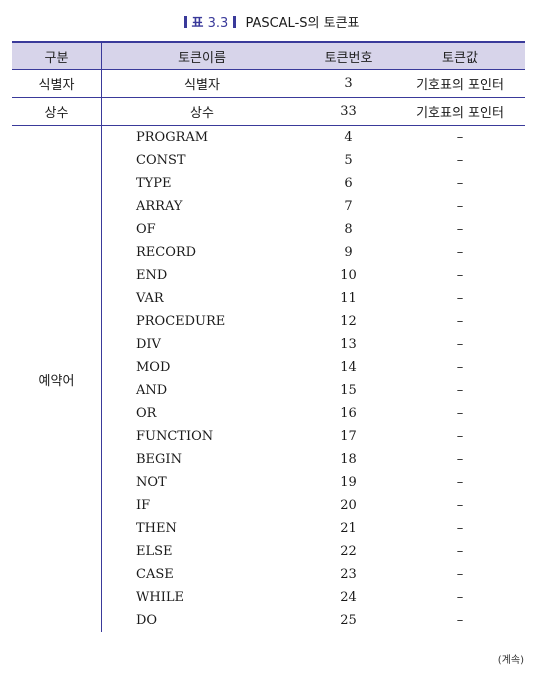 The image size is (538, 674). Describe the element at coordinates (268, 551) in the screenshot. I see `table-row: ELSE 22 –` at that location.